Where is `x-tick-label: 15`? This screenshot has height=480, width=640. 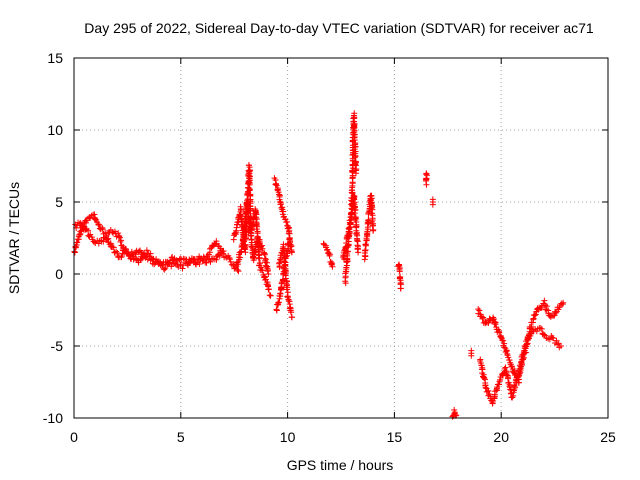
x-tick-label: 15 is located at coordinates (395, 437).